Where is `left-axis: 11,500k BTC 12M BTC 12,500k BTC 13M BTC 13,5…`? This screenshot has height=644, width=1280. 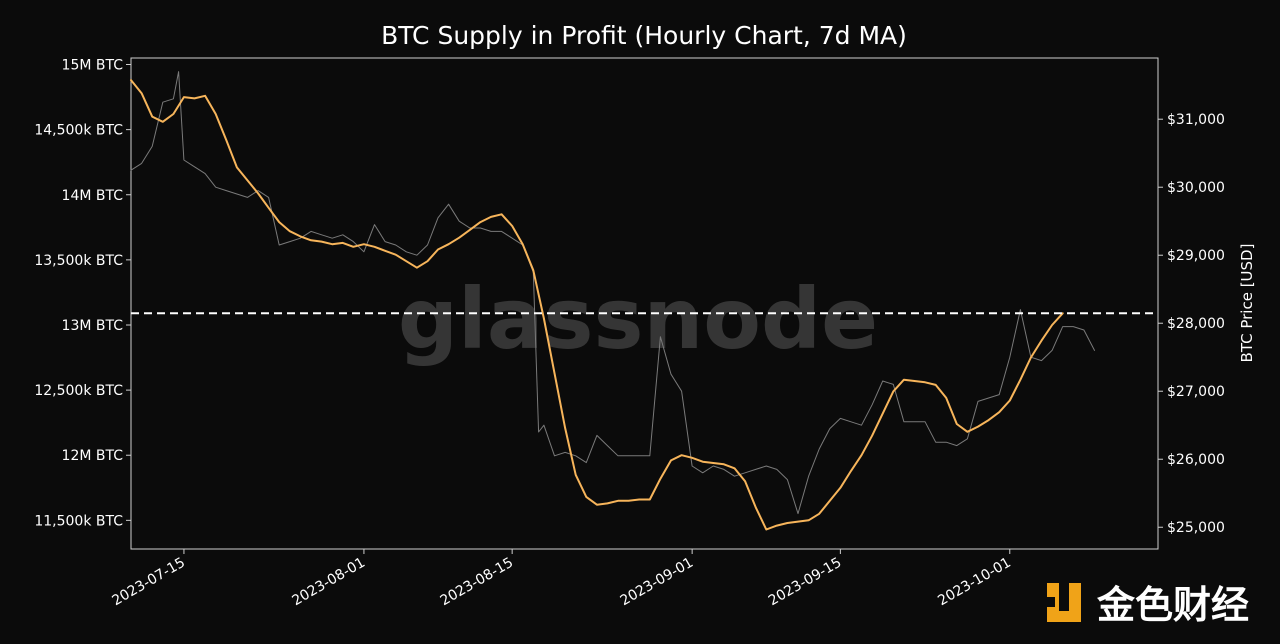
left-axis: 11,500k BTC 12M BTC 12,500k BTC 13M BTC 13,5… is located at coordinates (82, 293).